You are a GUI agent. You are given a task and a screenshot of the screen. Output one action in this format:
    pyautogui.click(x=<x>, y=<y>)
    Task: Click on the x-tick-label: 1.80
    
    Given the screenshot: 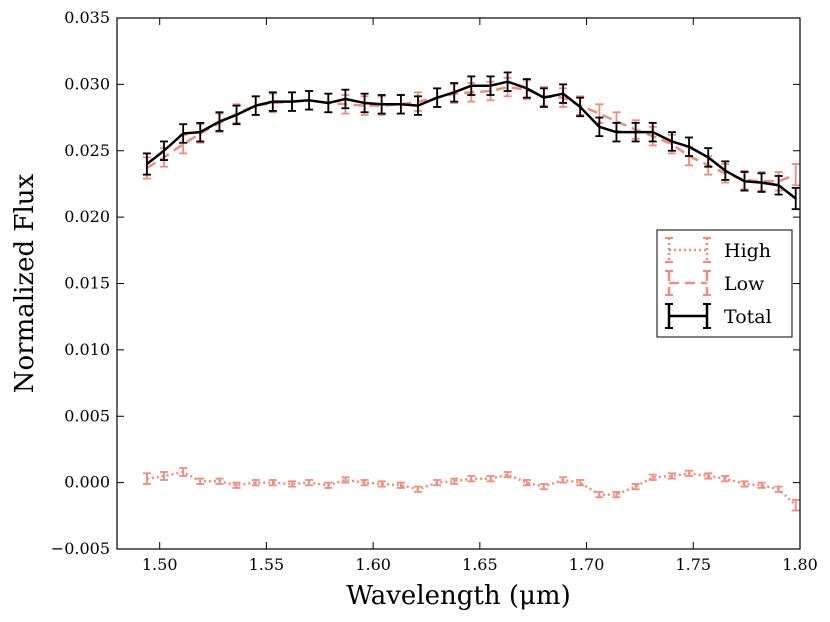 What is the action you would take?
    pyautogui.click(x=800, y=564)
    